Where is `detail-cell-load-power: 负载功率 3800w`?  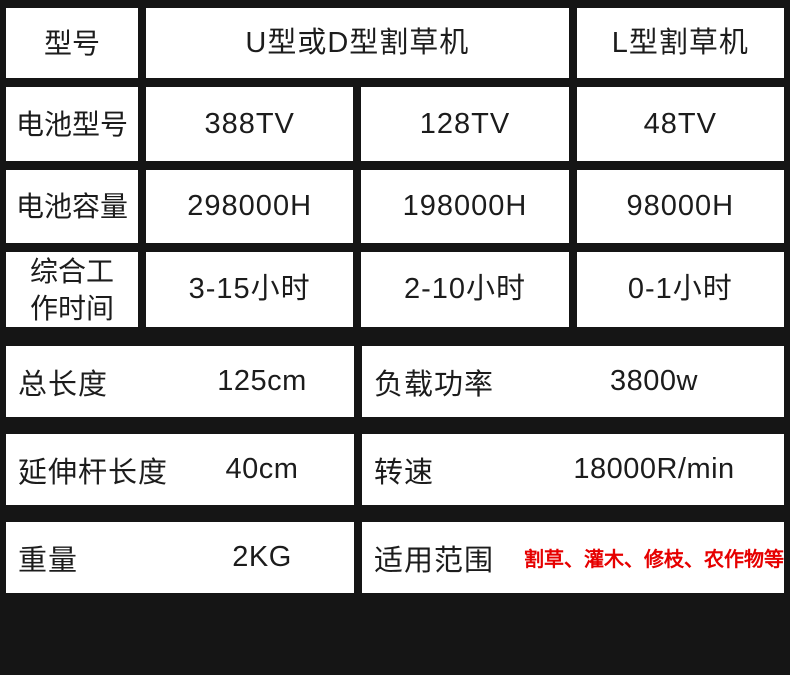
detail-cell-load-power: 负载功率 3800w is located at coordinates (573, 381).